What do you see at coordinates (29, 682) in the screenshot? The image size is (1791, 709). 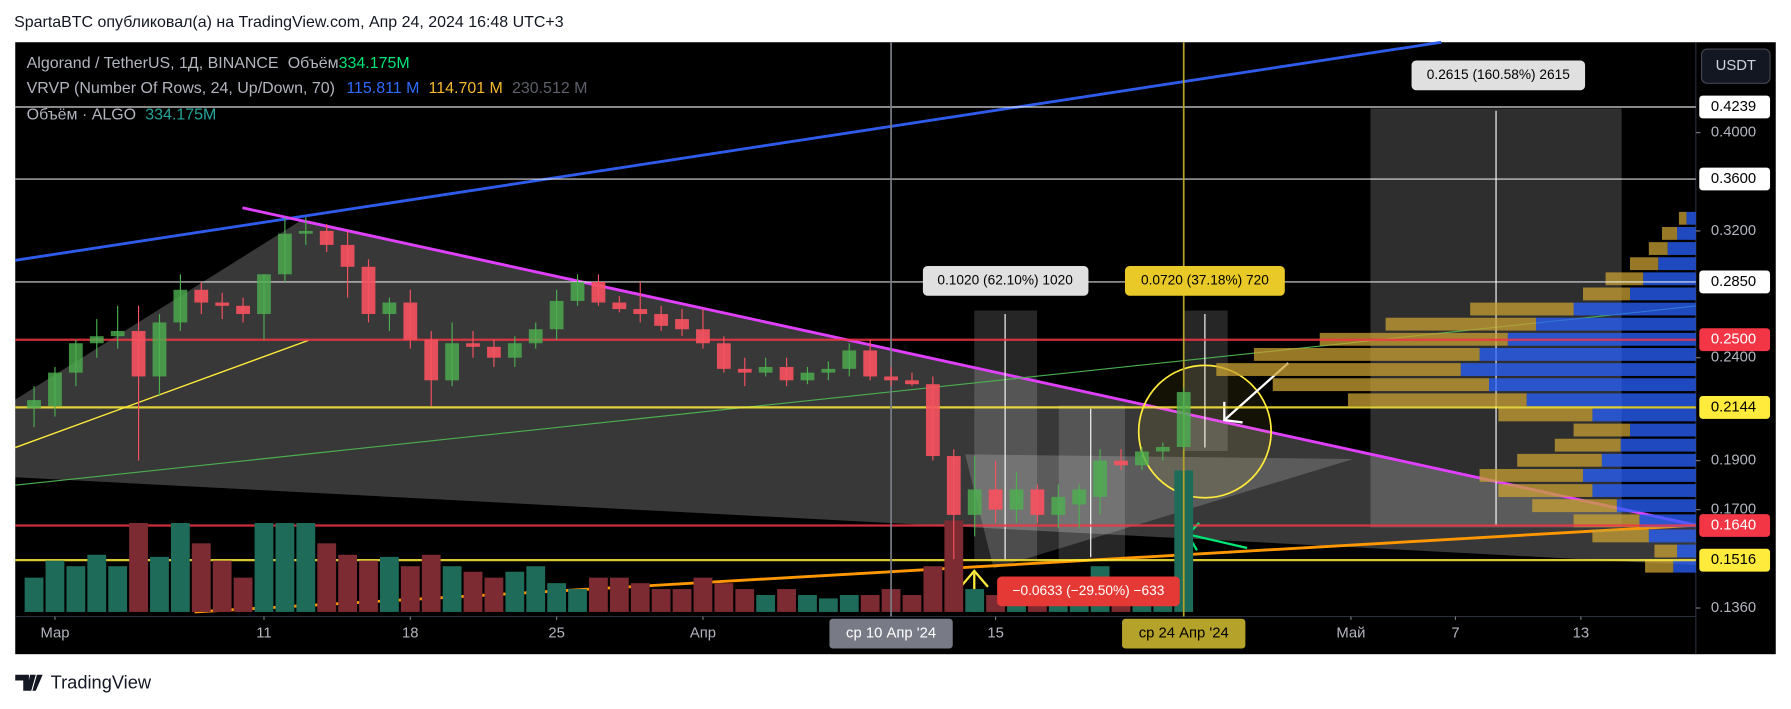 I see `logo-icon` at bounding box center [29, 682].